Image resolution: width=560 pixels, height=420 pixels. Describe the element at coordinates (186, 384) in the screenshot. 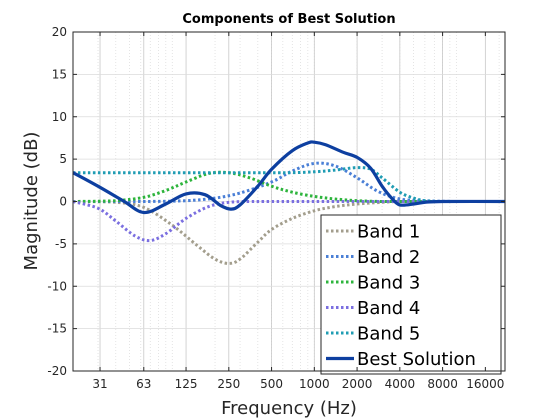

I see `x-tick-label: 125` at that location.